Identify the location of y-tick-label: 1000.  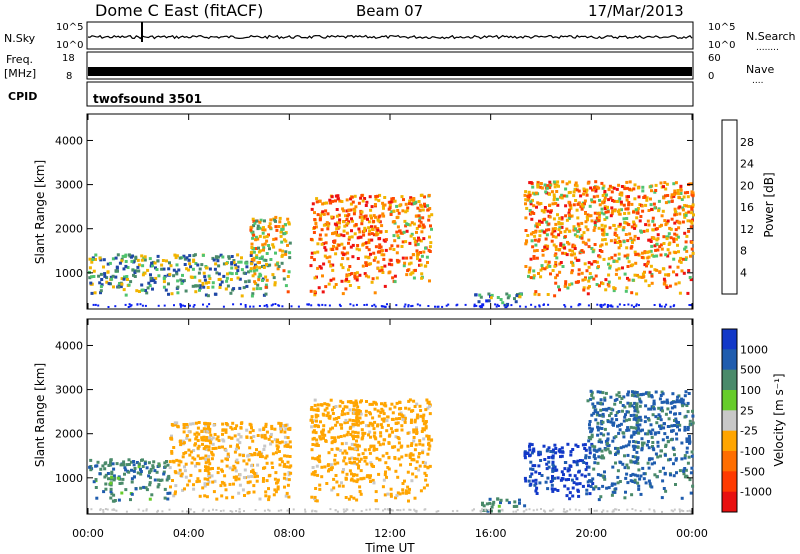
(69, 478).